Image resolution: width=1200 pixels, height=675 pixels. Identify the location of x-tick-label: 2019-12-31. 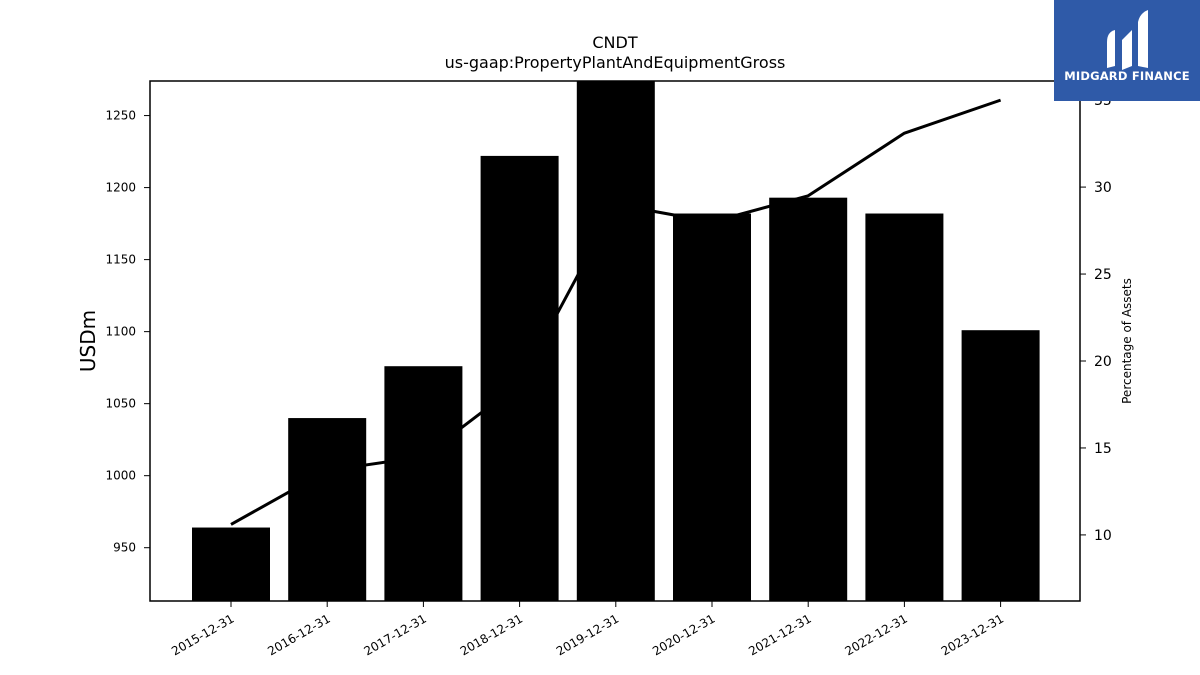
(587, 634).